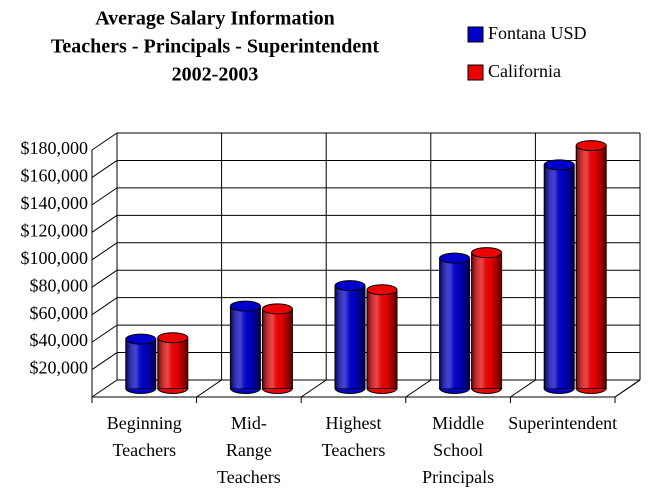 This screenshot has width=655, height=498. What do you see at coordinates (55, 176) in the screenshot?
I see `y-tick-label: $160,000` at bounding box center [55, 176].